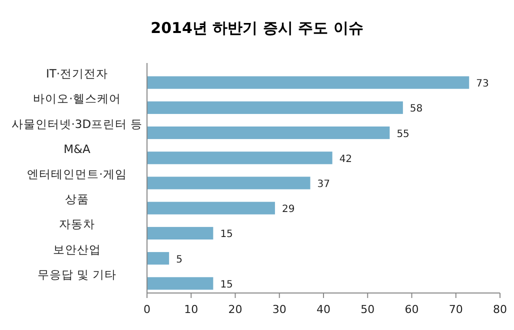  What do you see at coordinates (147, 309) in the screenshot?
I see `x-tick-label: 0` at bounding box center [147, 309].